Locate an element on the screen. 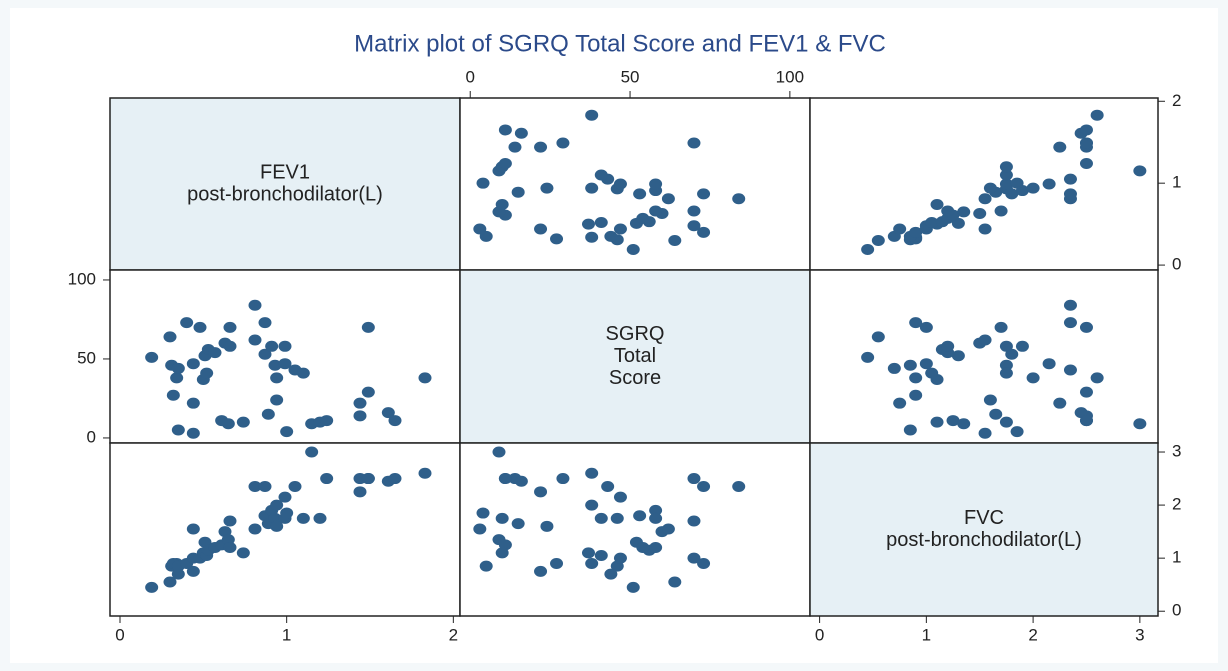 This screenshot has width=1228, height=671. diagonal-panel is located at coordinates (635, 356).